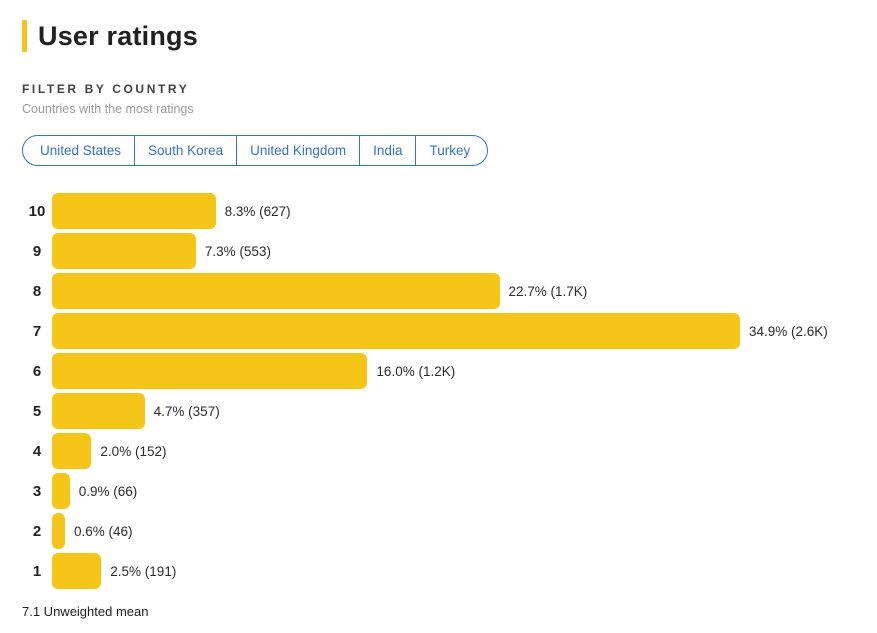 The width and height of the screenshot is (877, 633). I want to click on rating-row-1: 1 2.5% (191), so click(439, 571).